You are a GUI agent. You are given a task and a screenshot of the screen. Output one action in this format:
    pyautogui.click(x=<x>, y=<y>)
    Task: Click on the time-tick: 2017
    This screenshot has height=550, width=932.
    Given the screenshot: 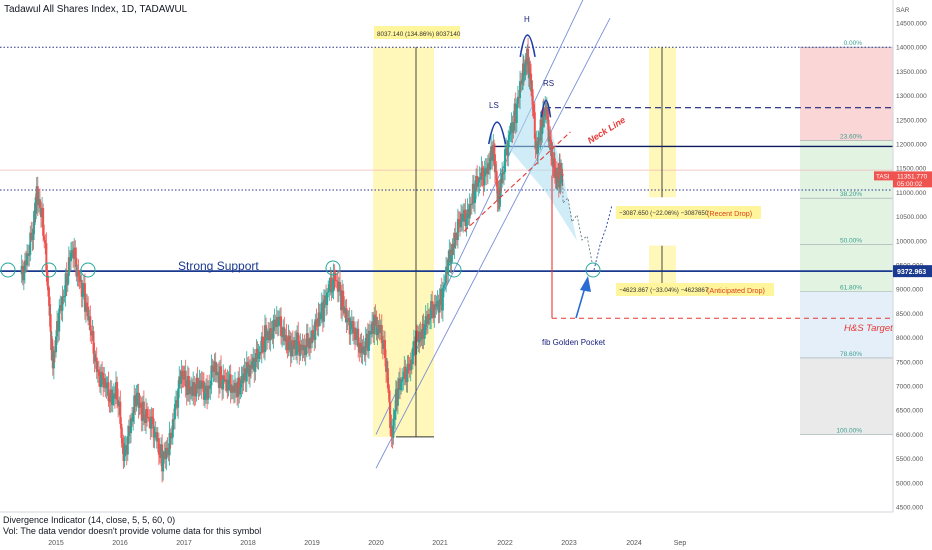 What is the action you would take?
    pyautogui.click(x=184, y=543)
    